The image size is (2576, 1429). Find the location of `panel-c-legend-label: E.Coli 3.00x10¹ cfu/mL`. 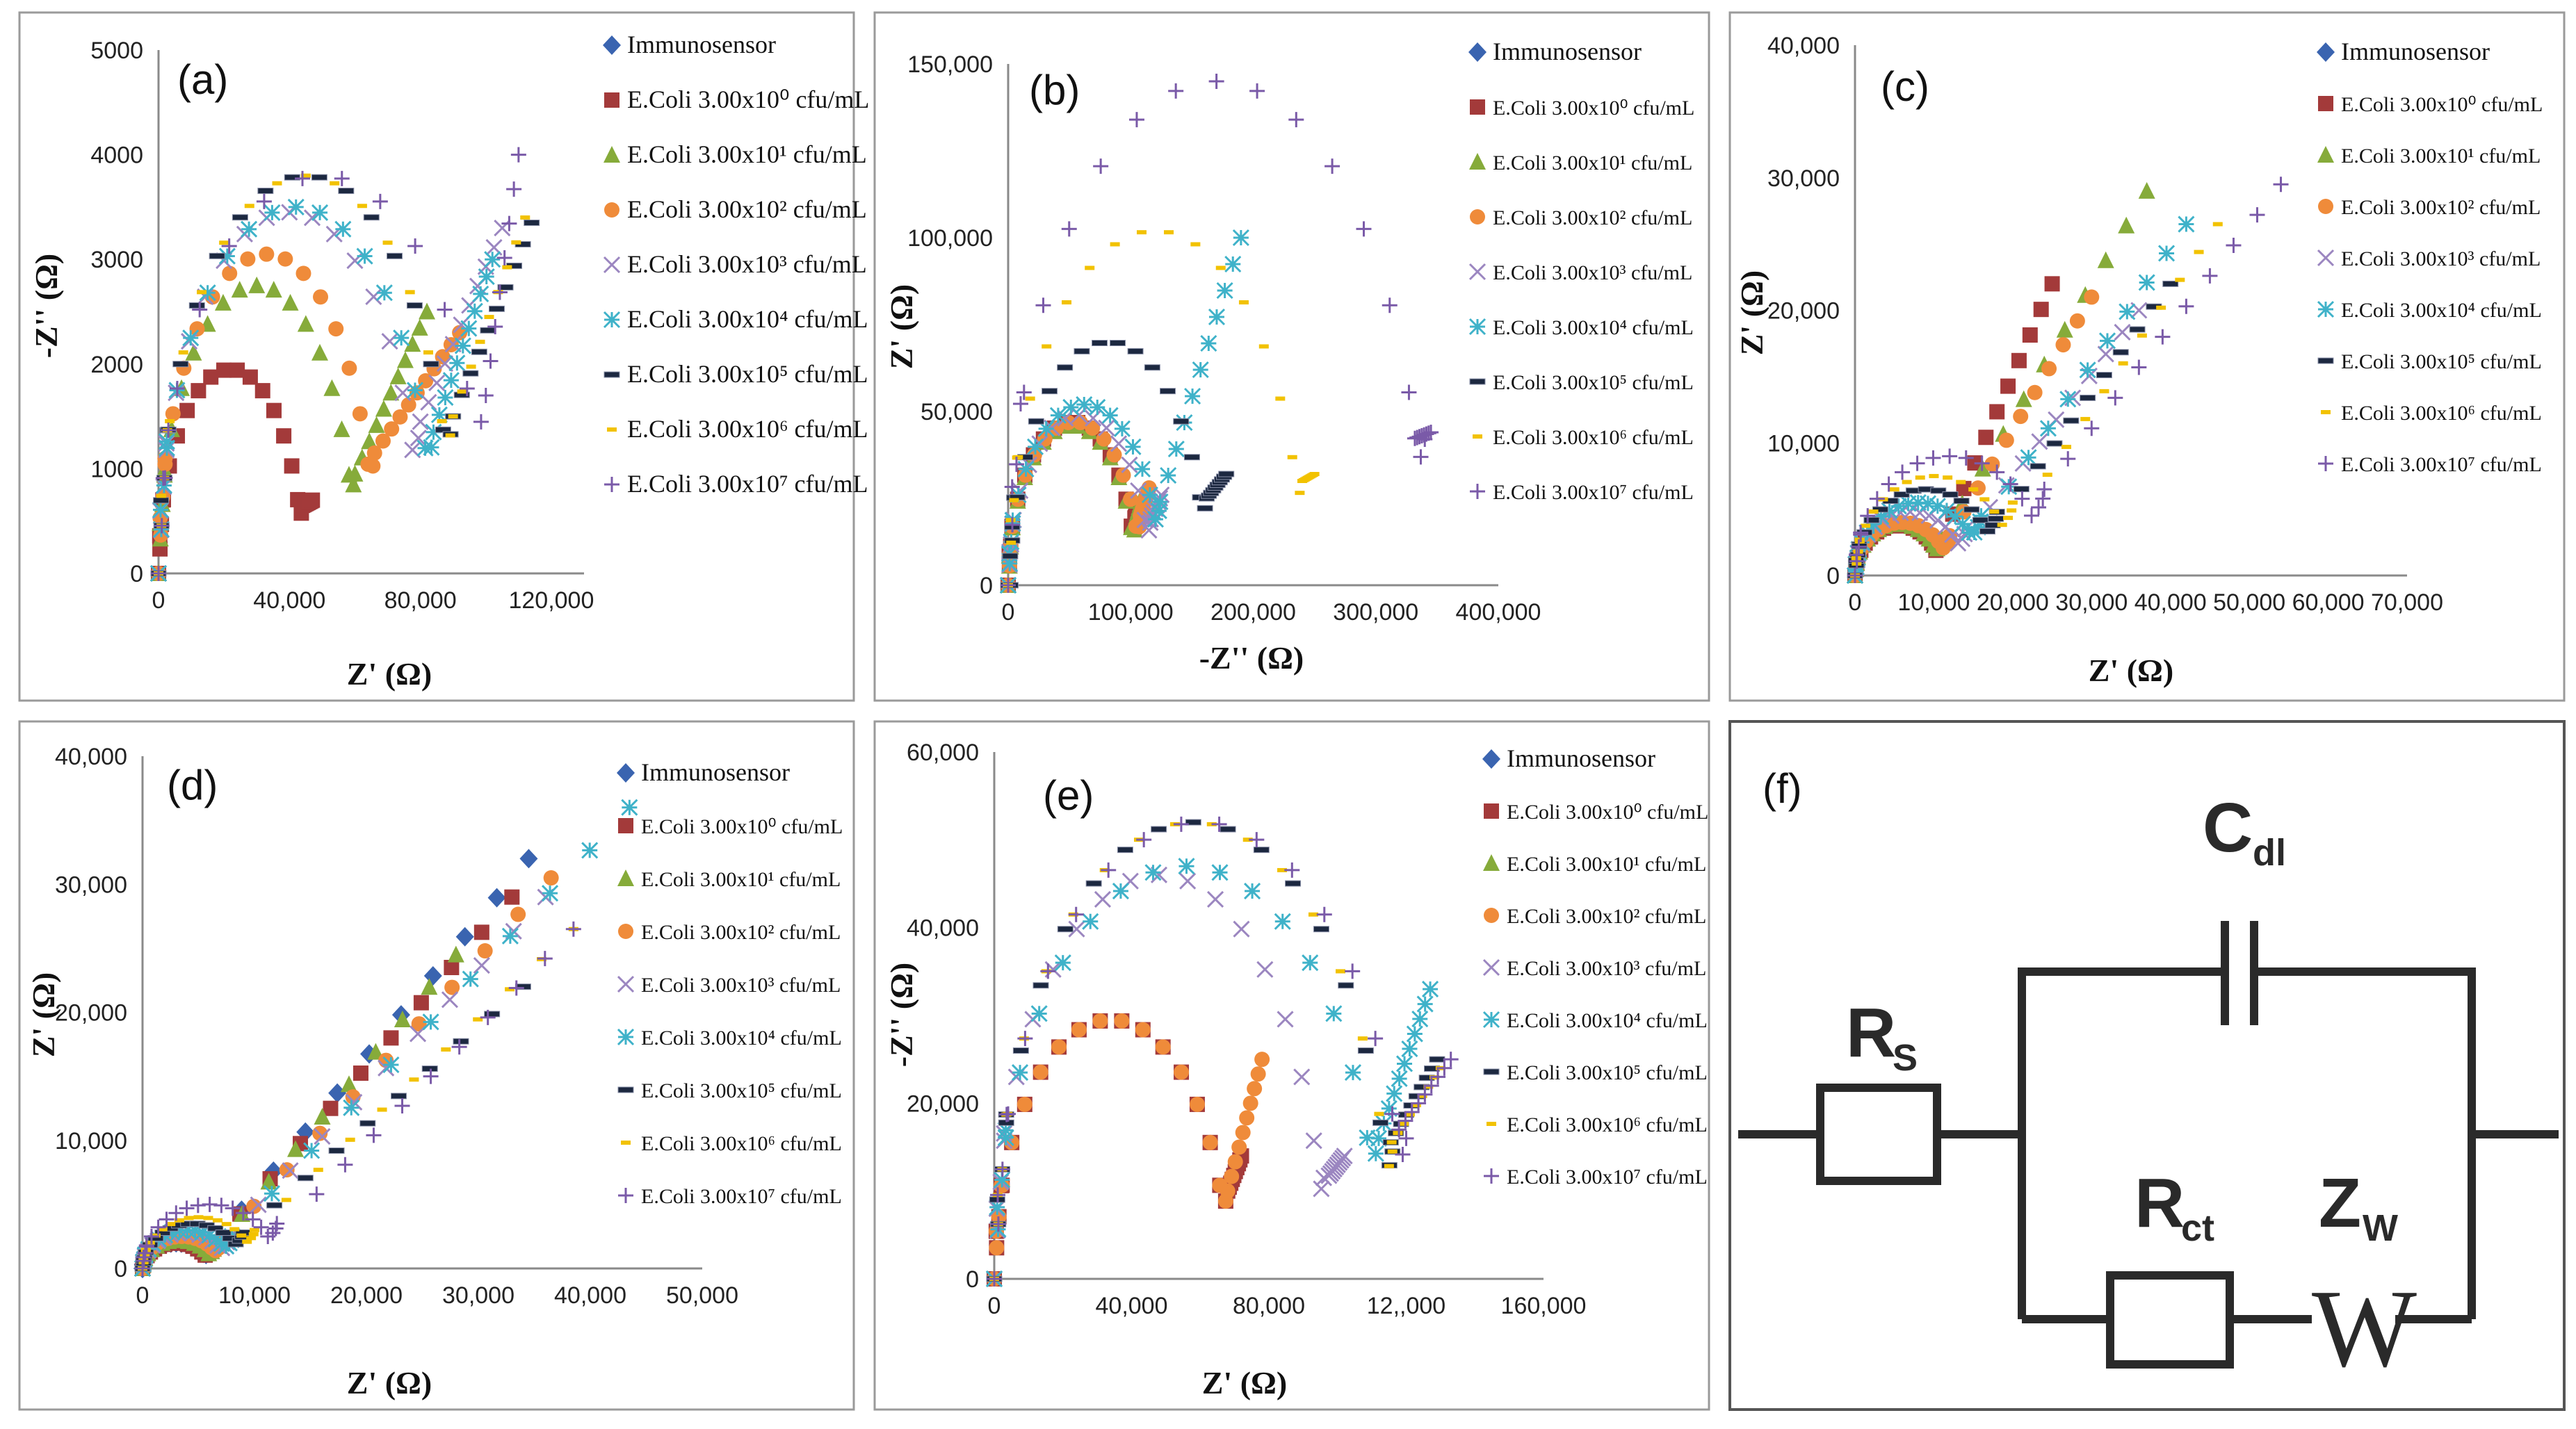

panel-c-legend-label: E.Coli 3.00x10¹ cfu/mL is located at coordinates (2441, 156).